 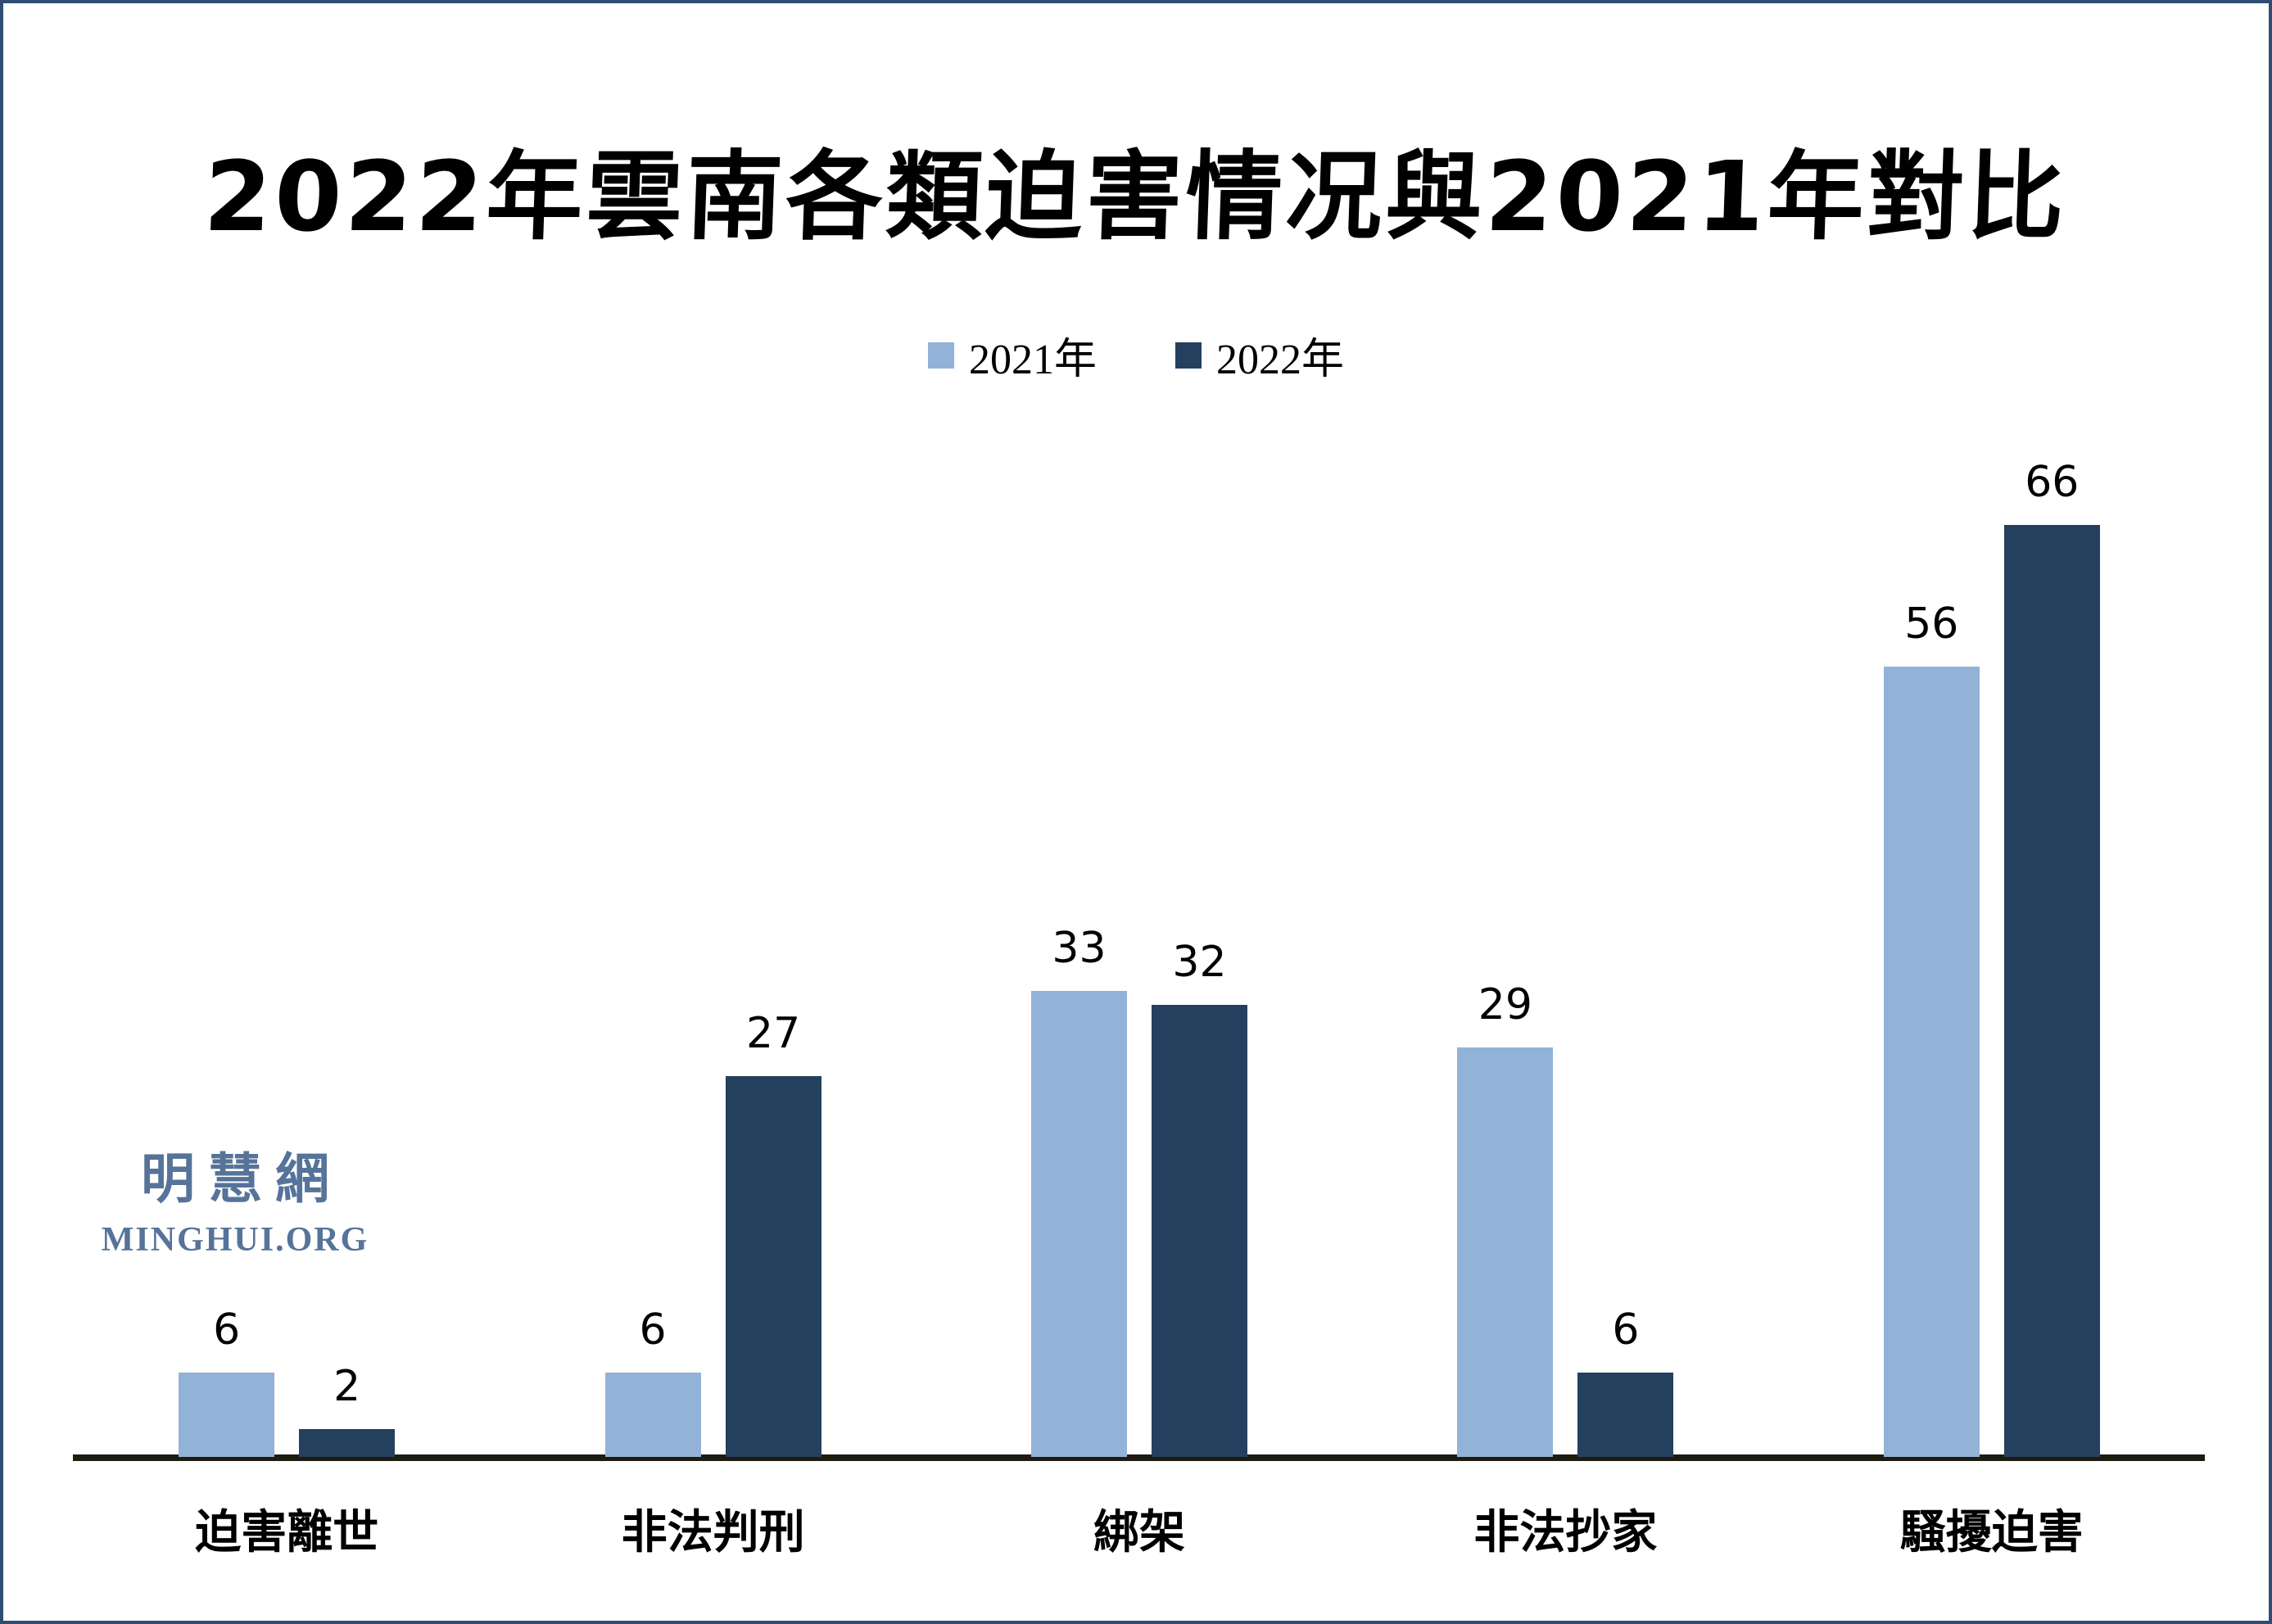 I want to click on value-label-2022年-非法判刑: 27, so click(x=773, y=1033).